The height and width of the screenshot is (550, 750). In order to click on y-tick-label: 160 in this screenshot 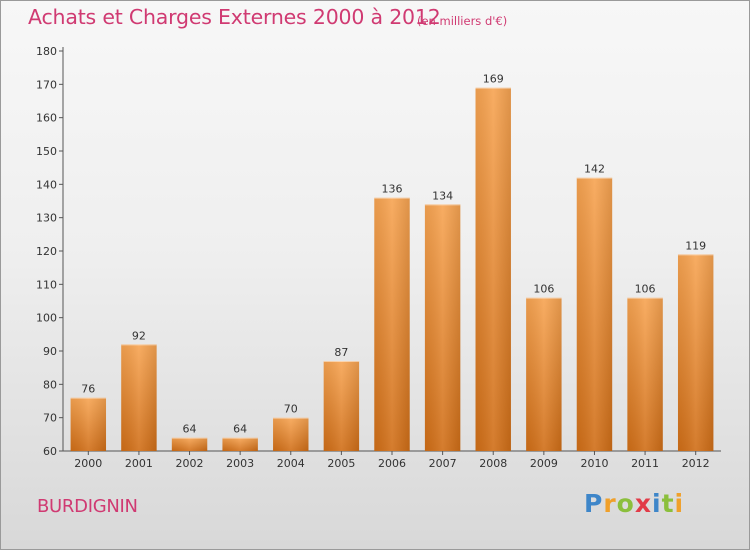, I will do `click(46, 118)`.